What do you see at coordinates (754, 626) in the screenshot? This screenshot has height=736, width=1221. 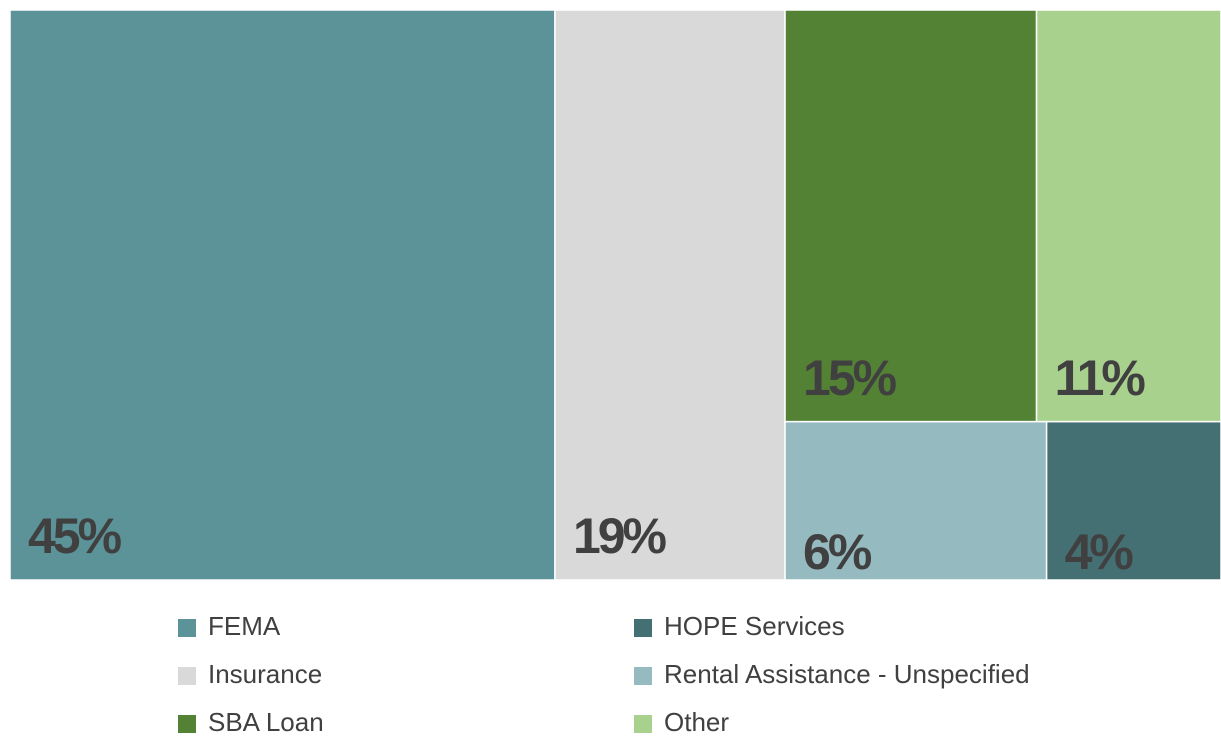 I see `legend-label: HOPE Services` at bounding box center [754, 626].